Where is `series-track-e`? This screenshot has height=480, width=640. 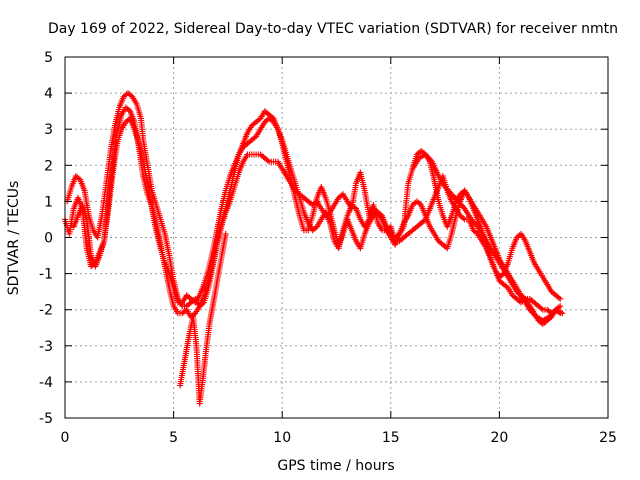 series-track-e is located at coordinates (487, 237).